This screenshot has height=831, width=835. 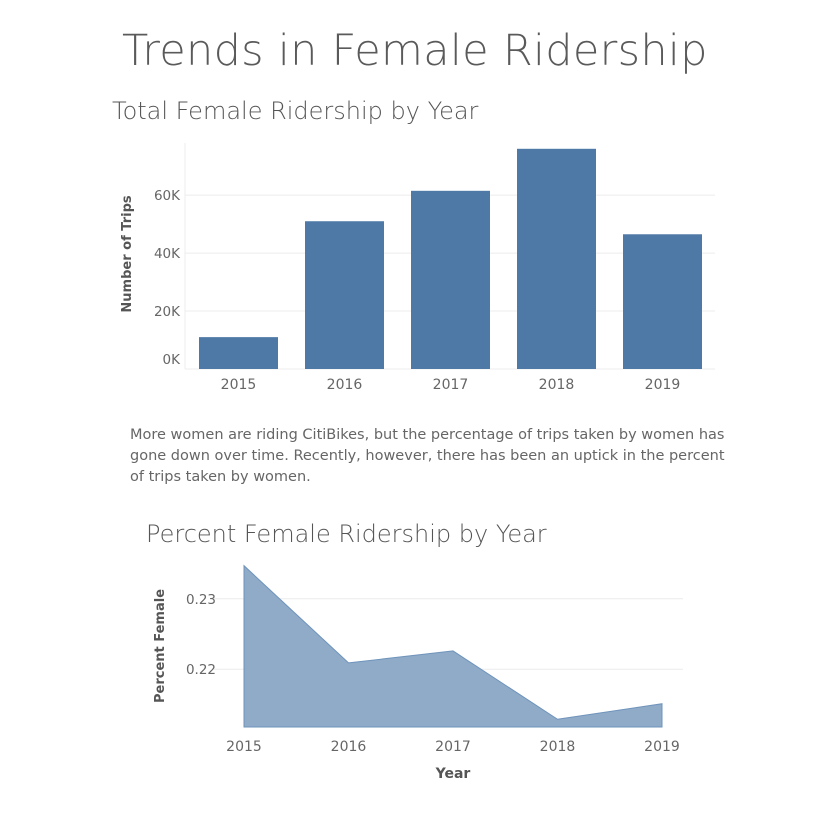 What do you see at coordinates (663, 385) in the screenshot?
I see `bar-x-tick-label: 2019` at bounding box center [663, 385].